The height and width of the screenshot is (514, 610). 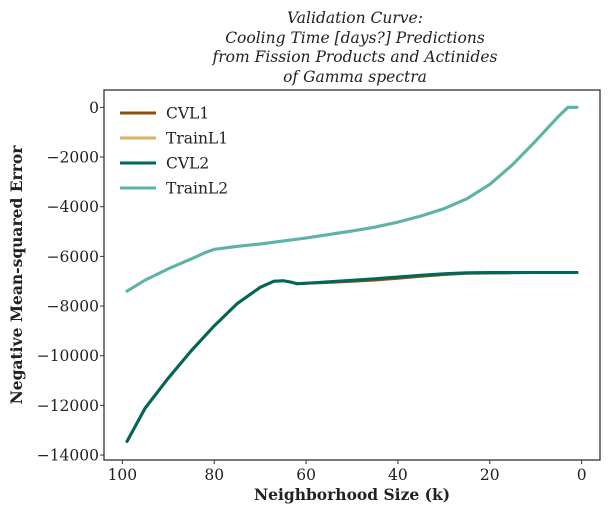 What do you see at coordinates (16, 275) in the screenshot?
I see `y-axis-label: Negative Mean-squared Error` at bounding box center [16, 275].